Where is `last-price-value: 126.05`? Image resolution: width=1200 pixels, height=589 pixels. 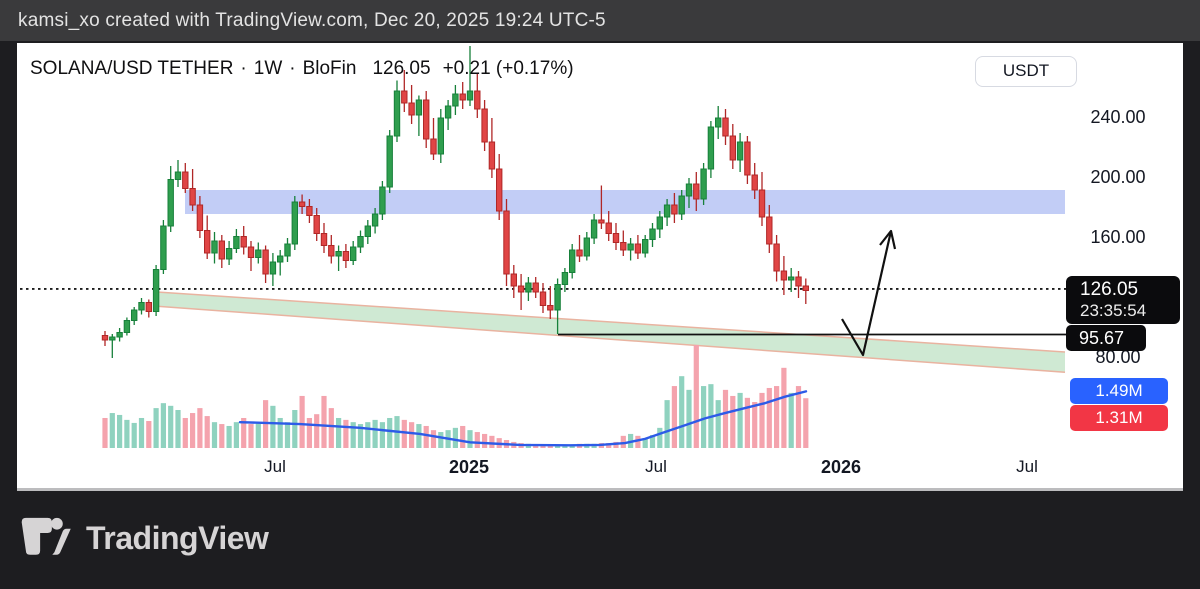 last-price-value: 126.05 is located at coordinates (401, 68).